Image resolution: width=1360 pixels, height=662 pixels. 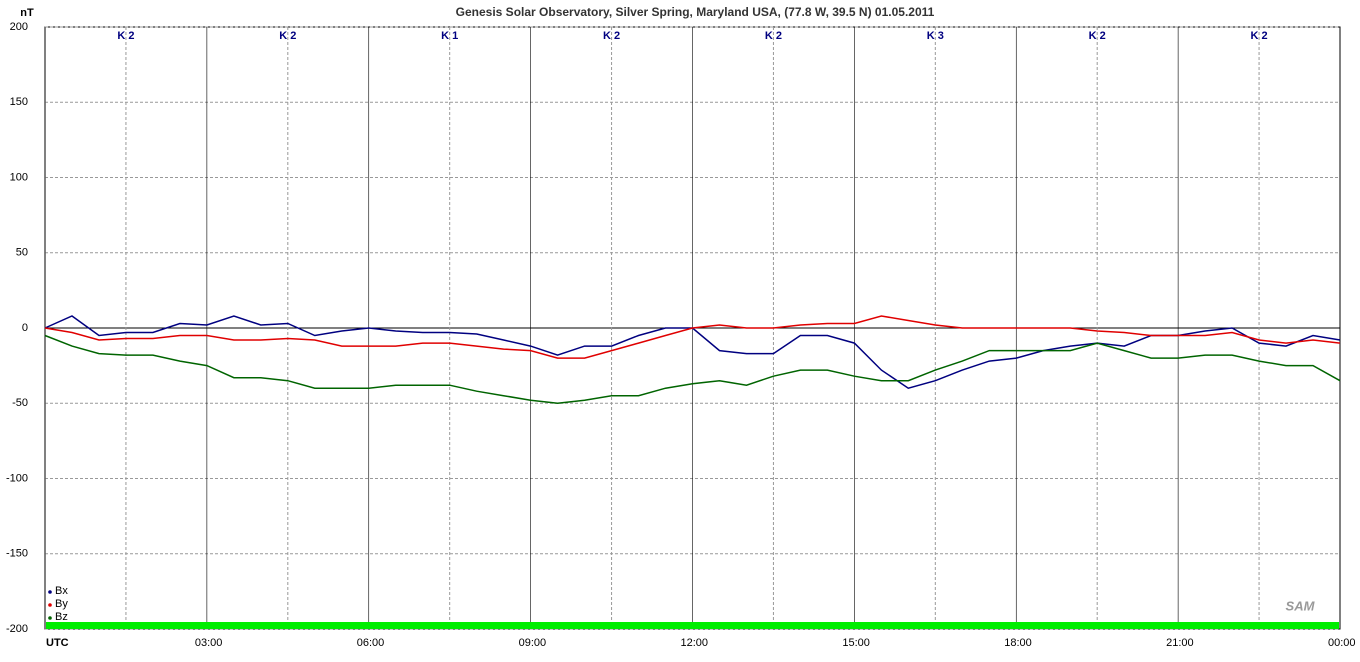 I want to click on y-tick-label: -200, so click(x=17, y=629).